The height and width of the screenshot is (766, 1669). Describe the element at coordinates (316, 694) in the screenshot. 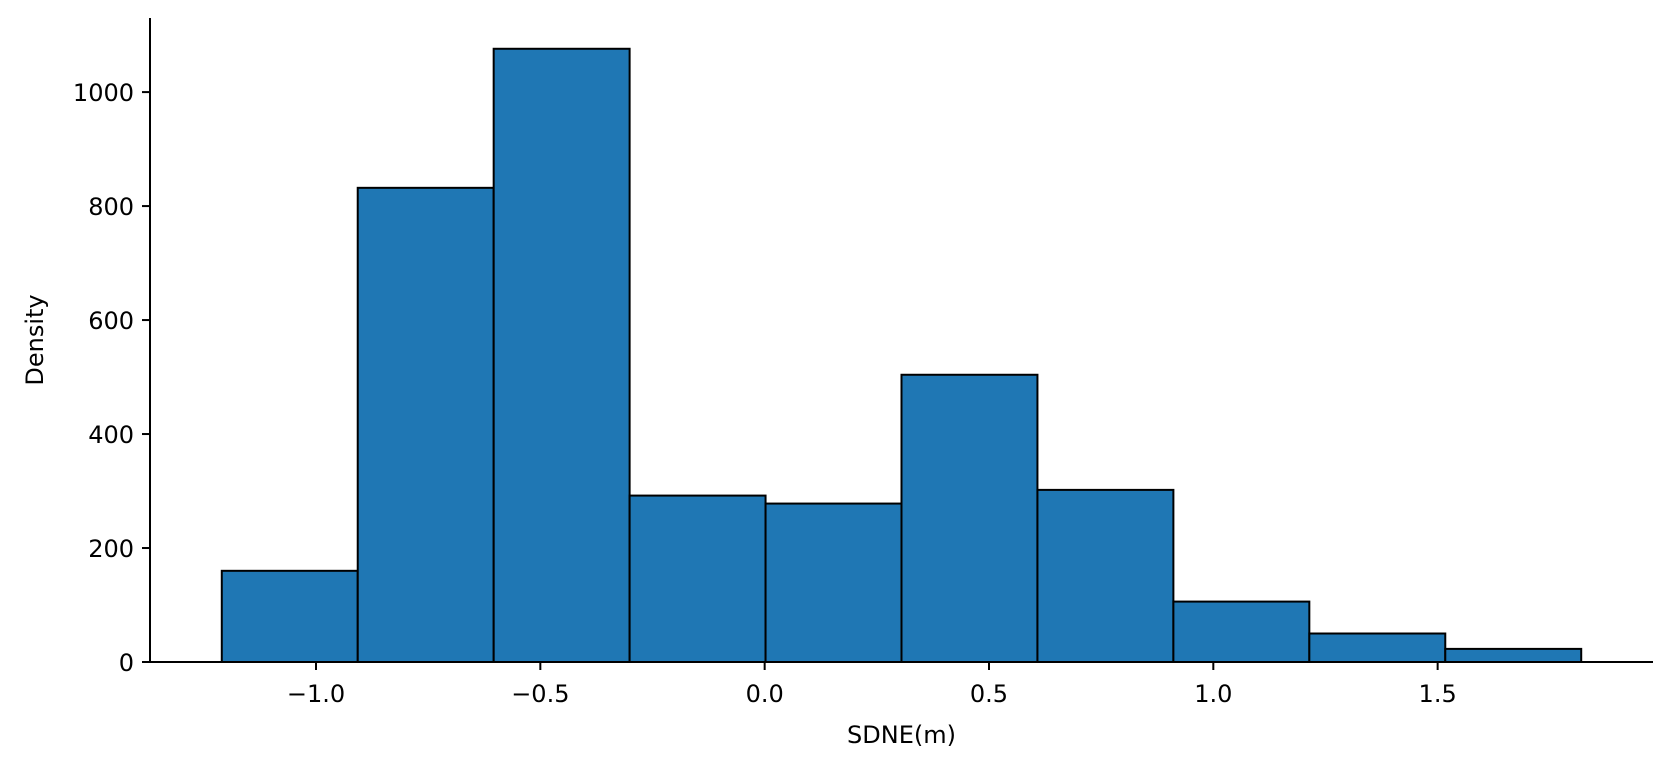

I see `x-tick-label: −1.0` at that location.